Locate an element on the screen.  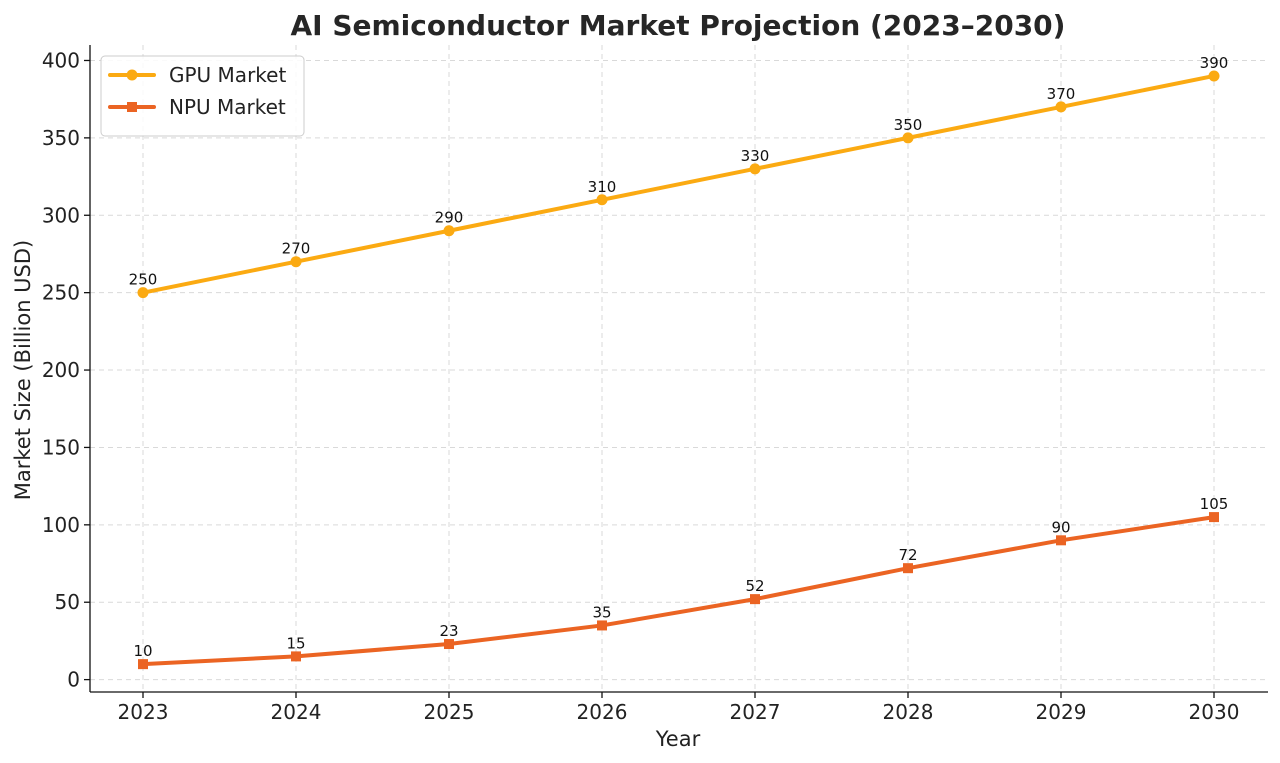
npu-market-data-label: 10 is located at coordinates (142, 651).